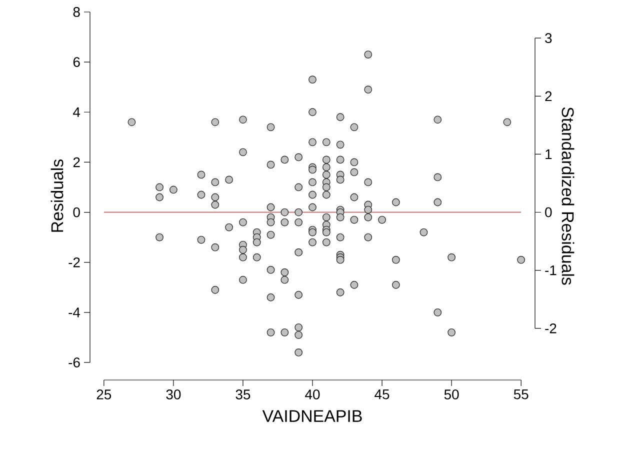  What do you see at coordinates (173, 395) in the screenshot?
I see `x-tick-label: 30` at bounding box center [173, 395].